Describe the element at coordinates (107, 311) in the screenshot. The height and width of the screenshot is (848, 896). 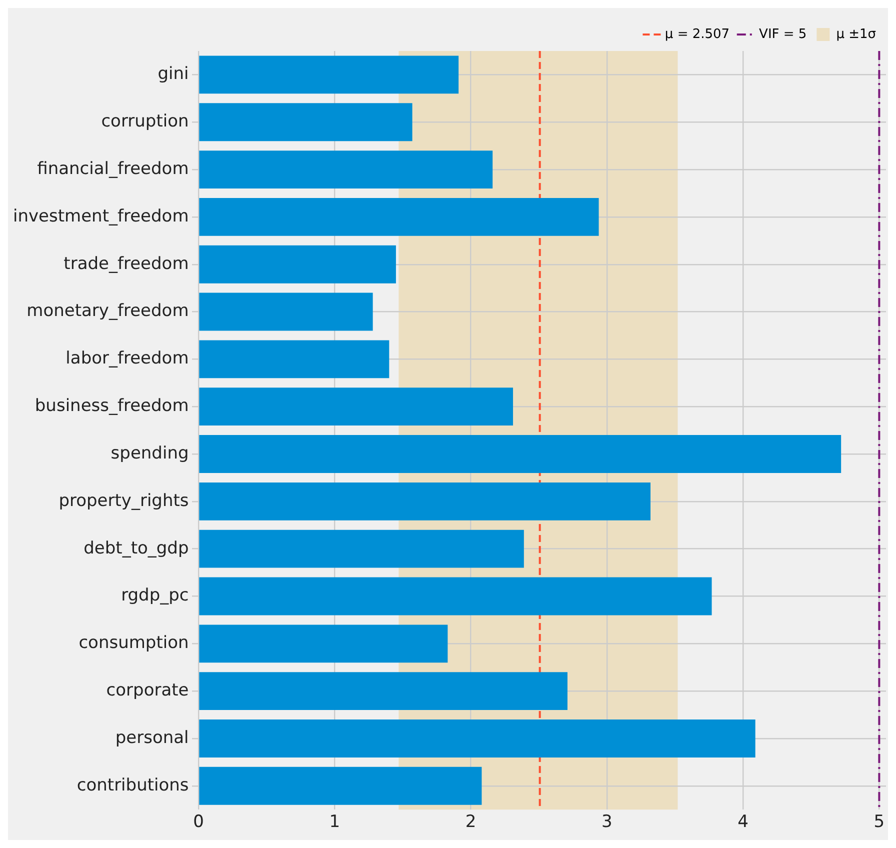
I see `y-tick-label: monetary_freedom` at that location.